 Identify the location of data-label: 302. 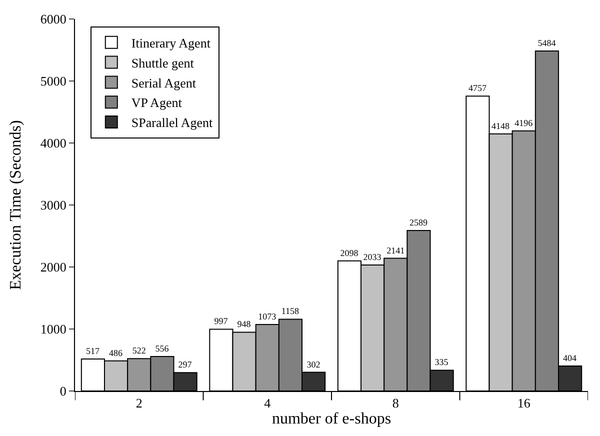
(313, 364).